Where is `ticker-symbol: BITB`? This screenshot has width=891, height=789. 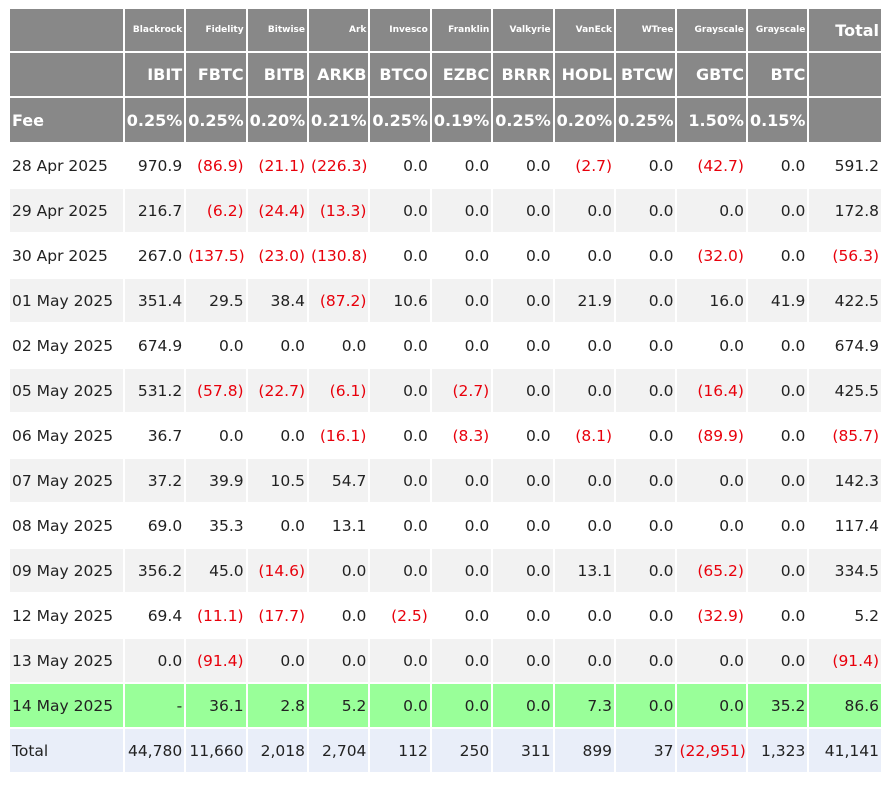 ticker-symbol: BITB is located at coordinates (277, 74).